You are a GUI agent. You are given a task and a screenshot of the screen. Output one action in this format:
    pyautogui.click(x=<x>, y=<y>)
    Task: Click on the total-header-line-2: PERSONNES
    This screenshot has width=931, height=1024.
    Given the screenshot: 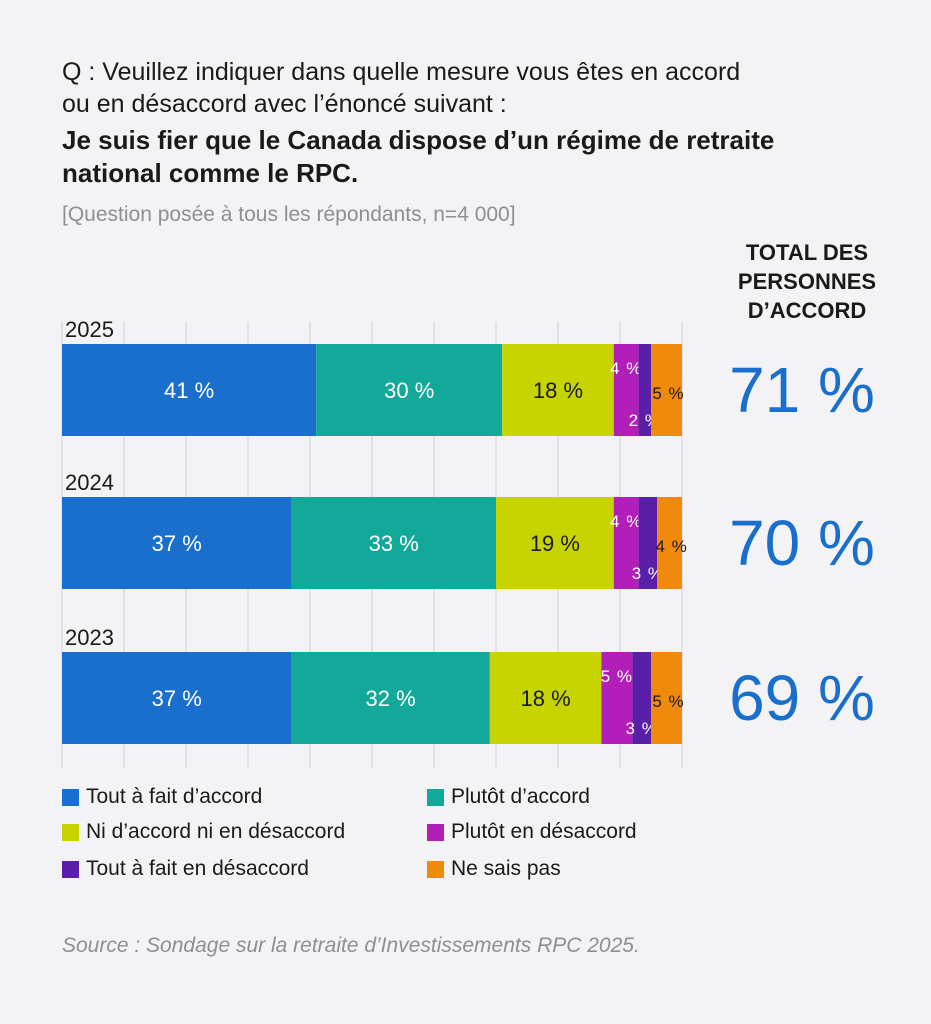 What is the action you would take?
    pyautogui.click(x=807, y=281)
    